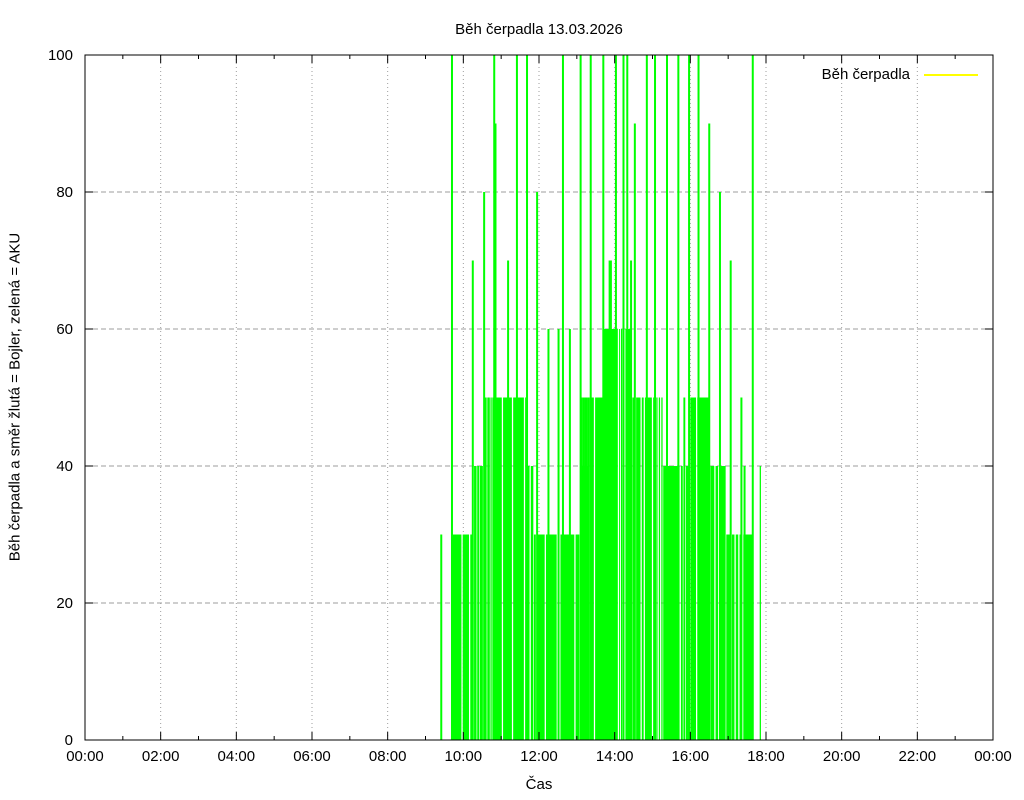 The image size is (1024, 800). Describe the element at coordinates (69, 740) in the screenshot. I see `svg-text: 0` at that location.